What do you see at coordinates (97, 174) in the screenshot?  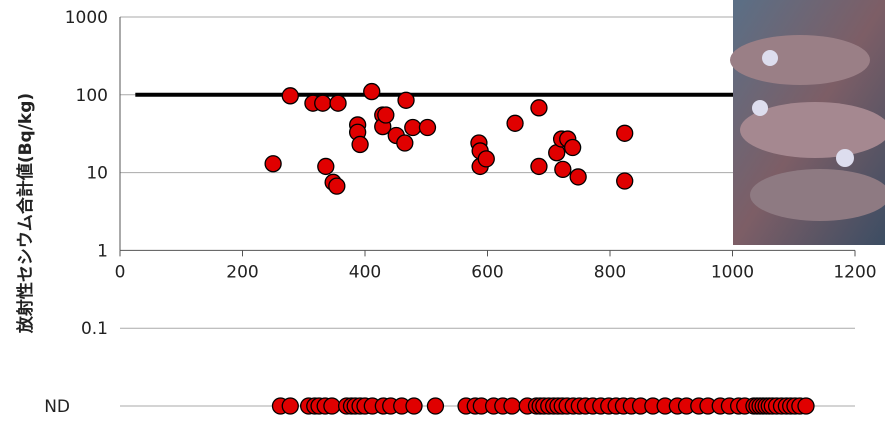 I see `y-tick-label: 10` at bounding box center [97, 174].